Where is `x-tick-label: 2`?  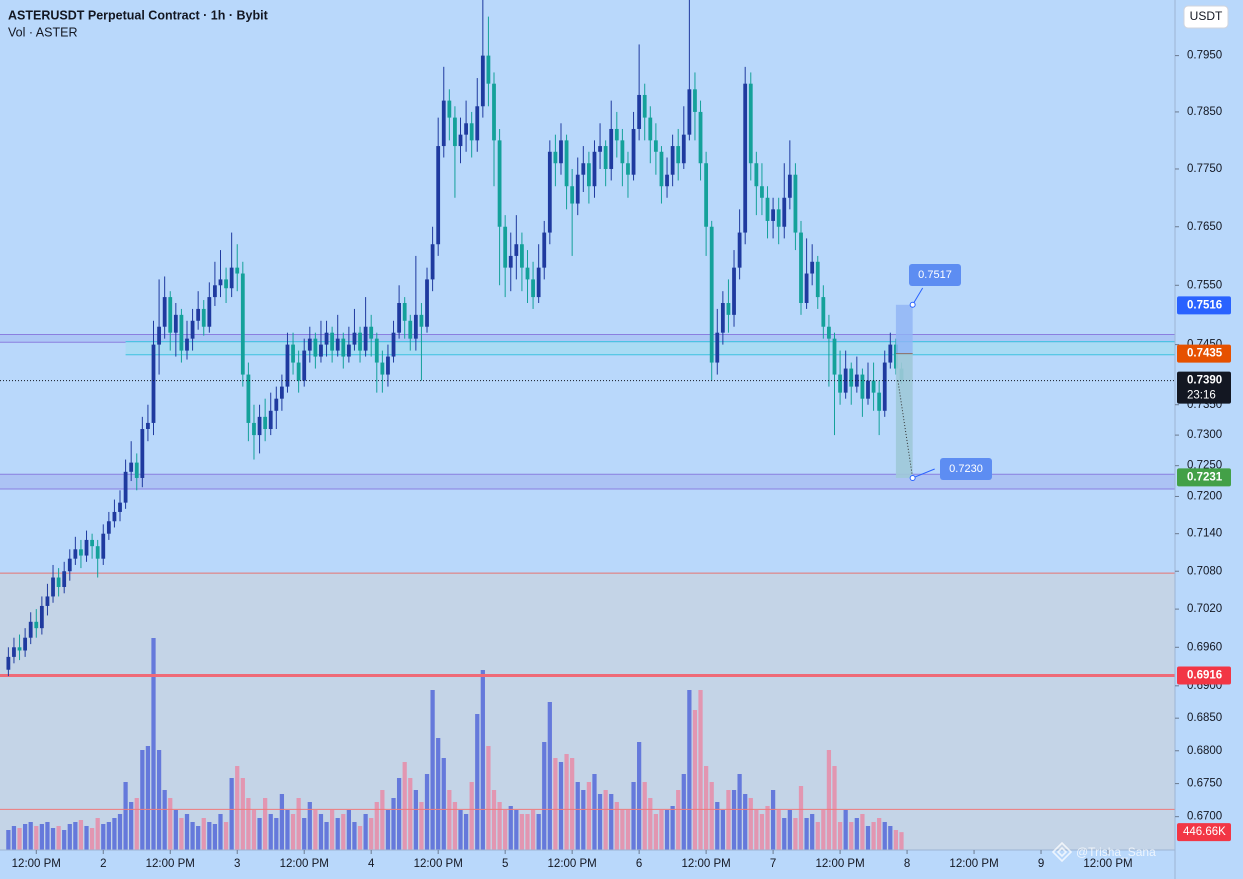
x-tick-label: 2 is located at coordinates (103, 864).